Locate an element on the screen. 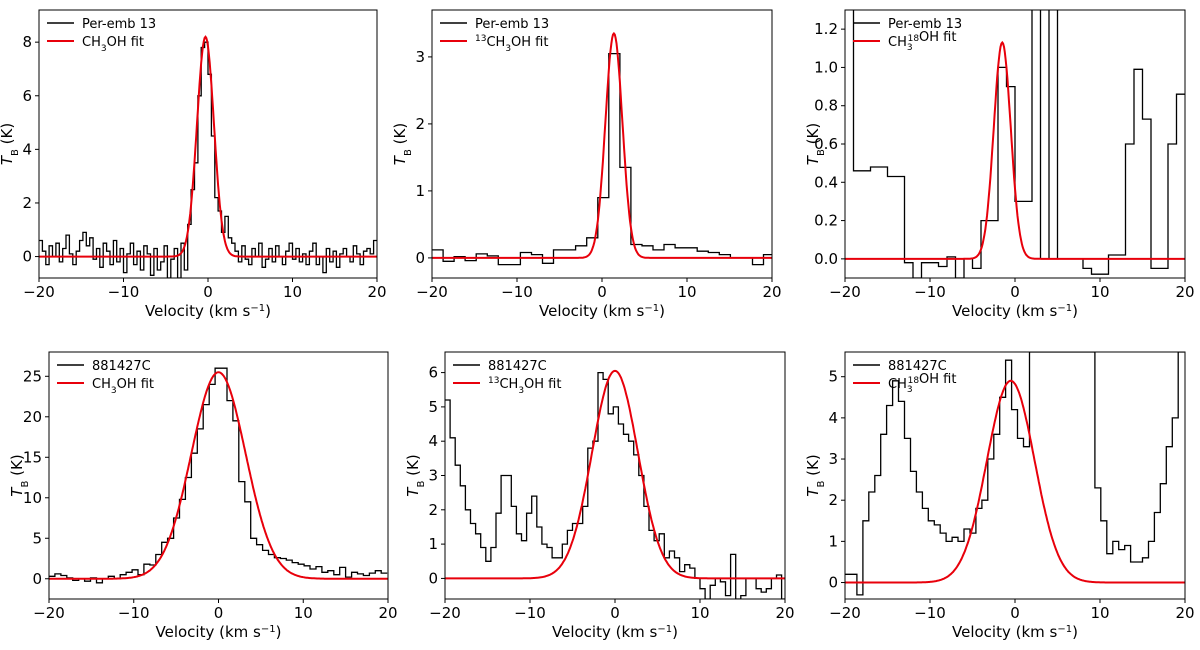 The height and width of the screenshot is (650, 1200). y-tick-label: 0.8 is located at coordinates (826, 106).